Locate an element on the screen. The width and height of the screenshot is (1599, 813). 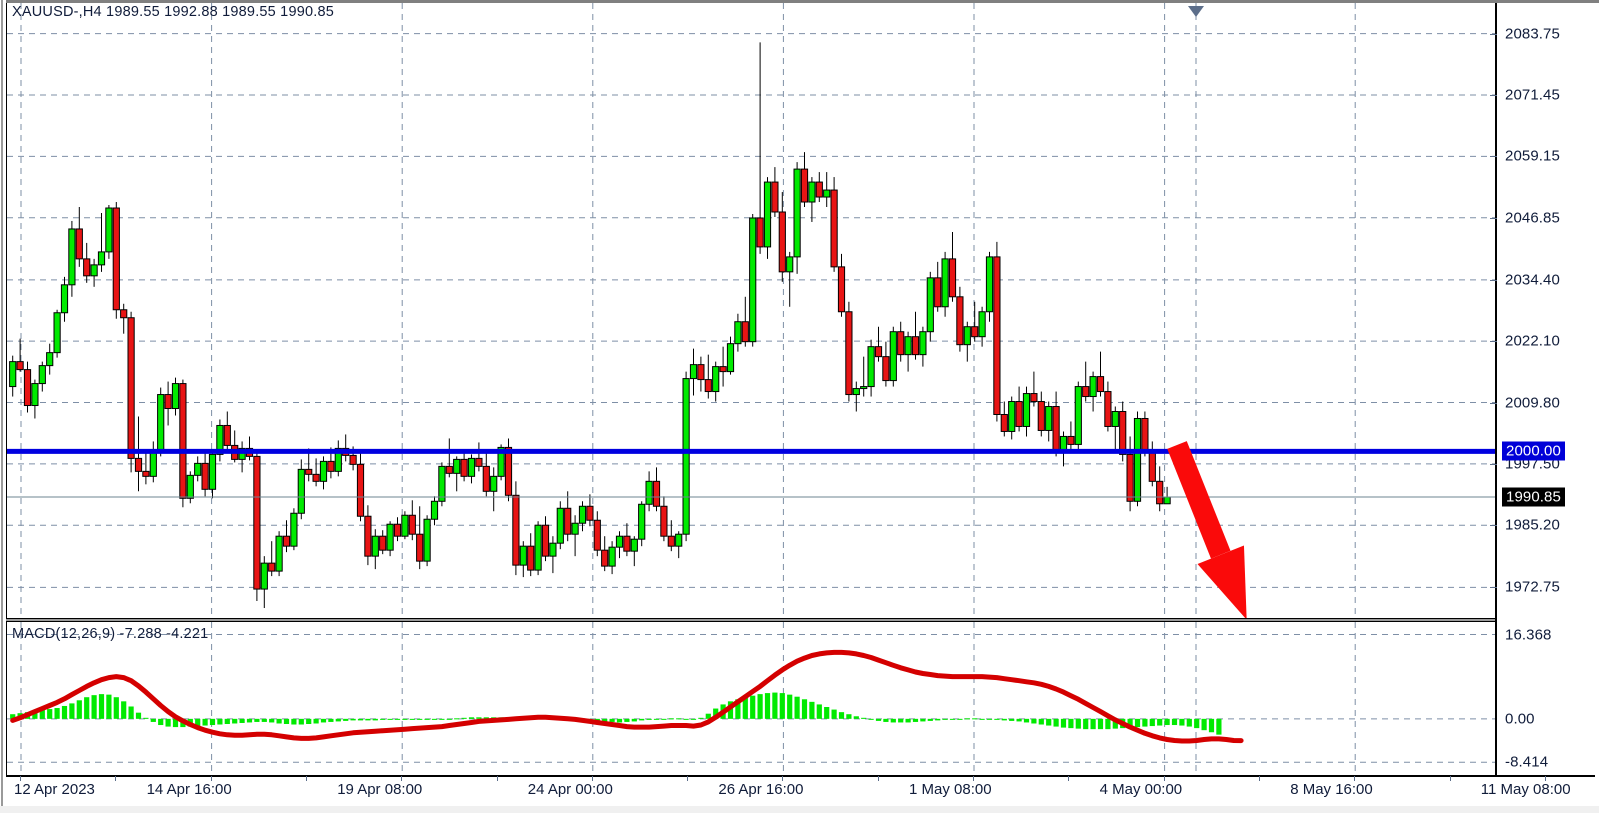
time-axis-rule is located at coordinates (800, 776).